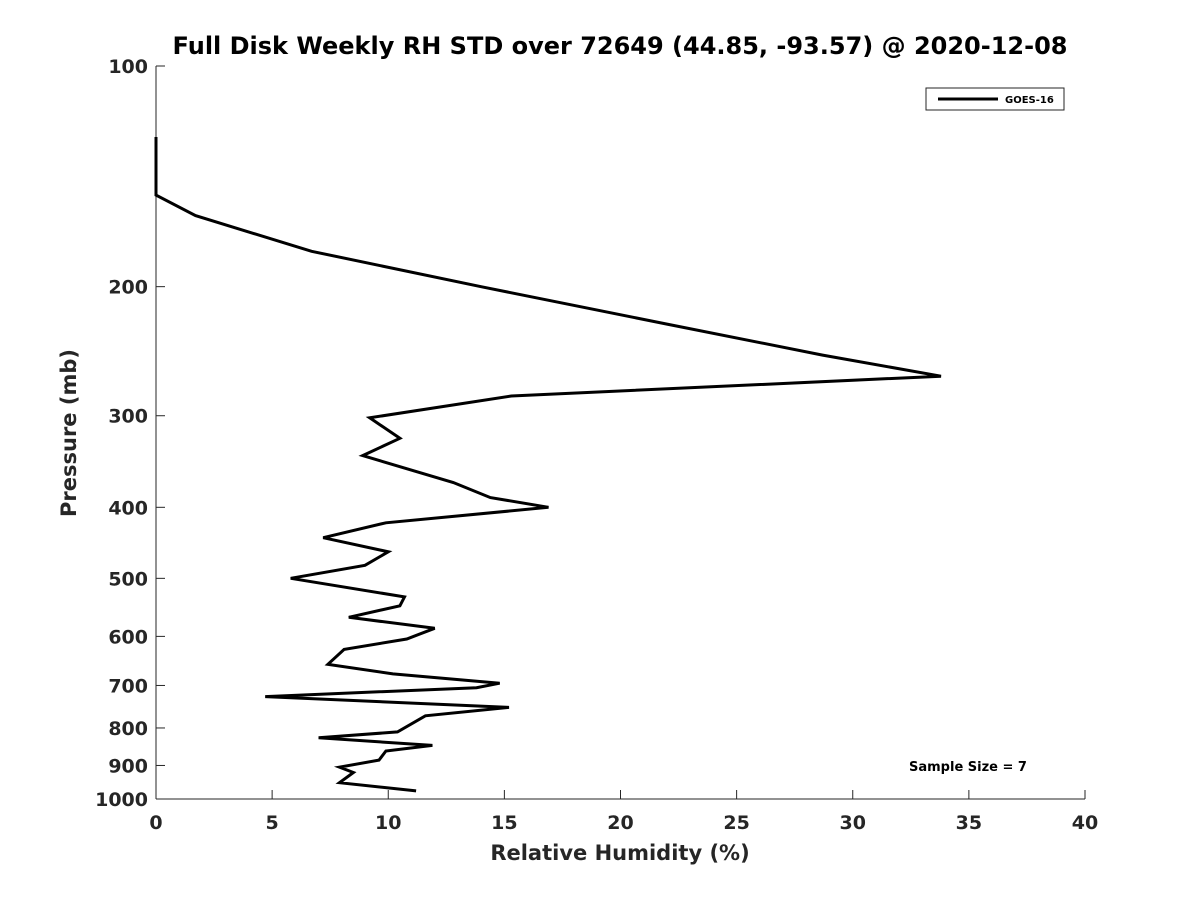 The image size is (1200, 900). What do you see at coordinates (969, 823) in the screenshot?
I see `x-tick-label: 35` at bounding box center [969, 823].